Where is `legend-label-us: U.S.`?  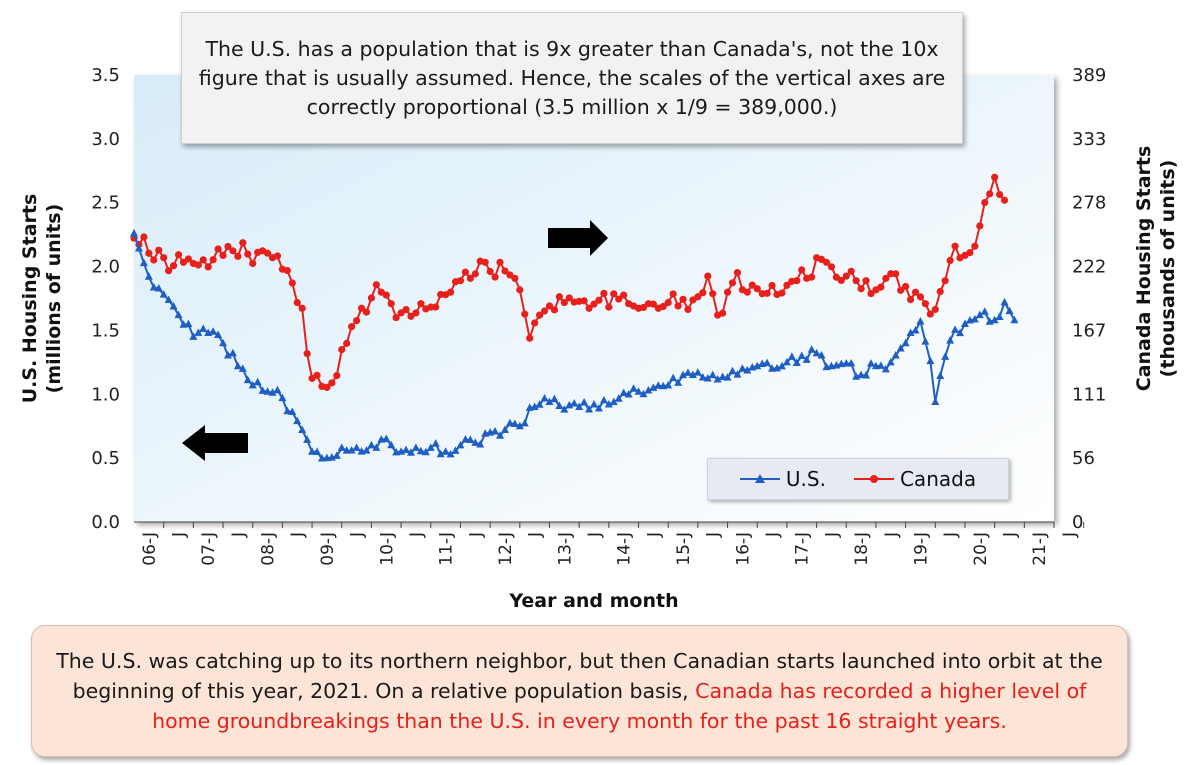
legend-label-us: U.S. is located at coordinates (805, 479).